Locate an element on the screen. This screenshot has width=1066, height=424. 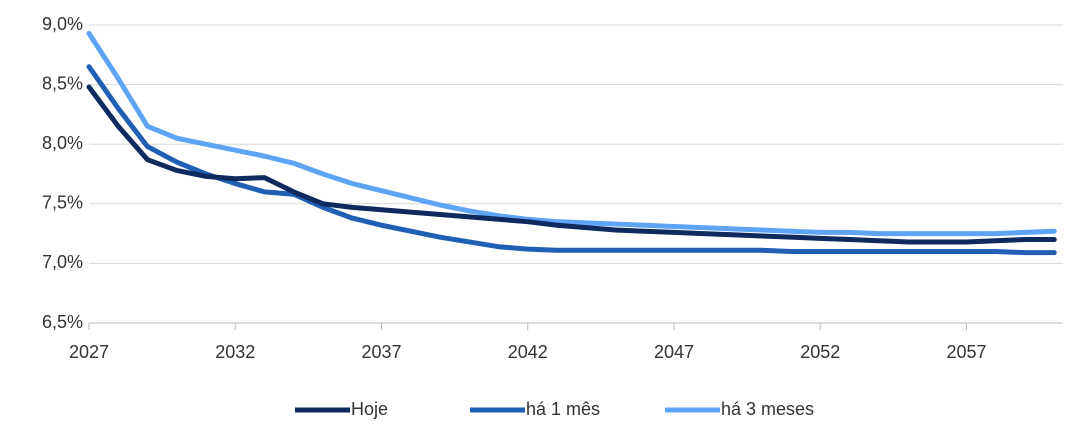
x-tick-label: 2047 is located at coordinates (674, 352).